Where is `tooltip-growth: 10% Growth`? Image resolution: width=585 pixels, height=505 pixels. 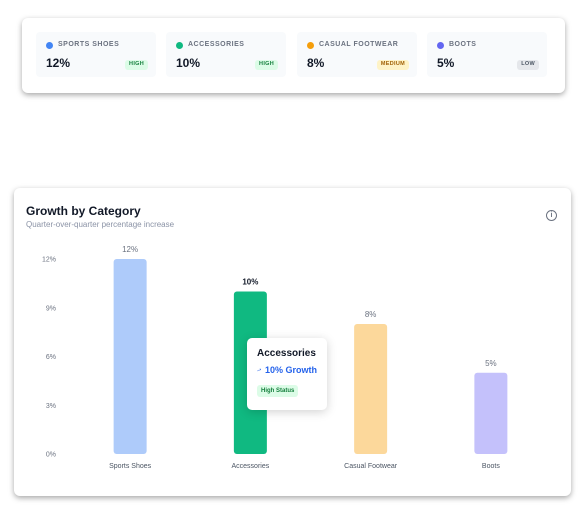 tooltip-growth: 10% Growth is located at coordinates (290, 370).